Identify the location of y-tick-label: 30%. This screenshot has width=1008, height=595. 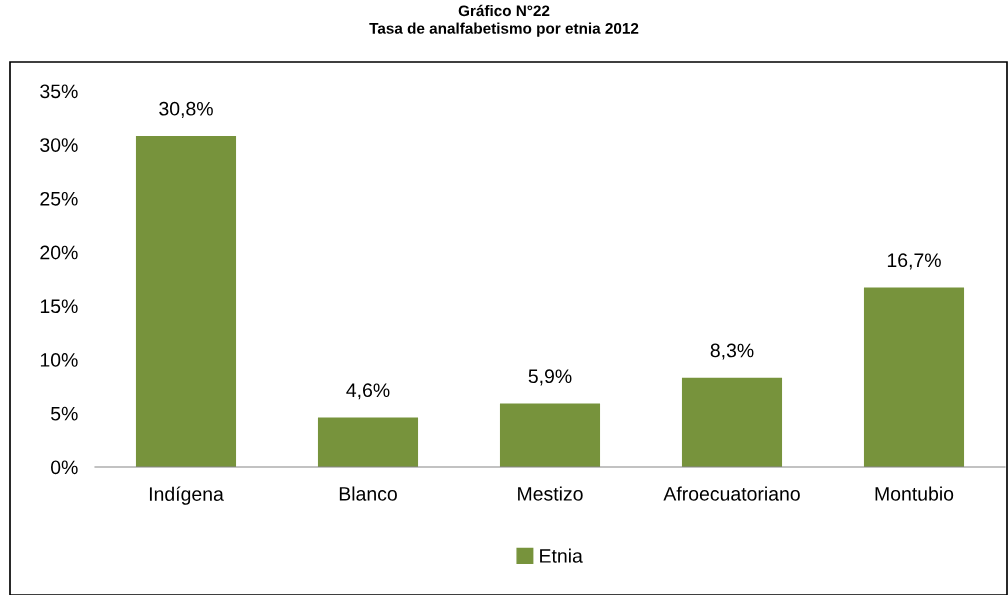
(59, 145).